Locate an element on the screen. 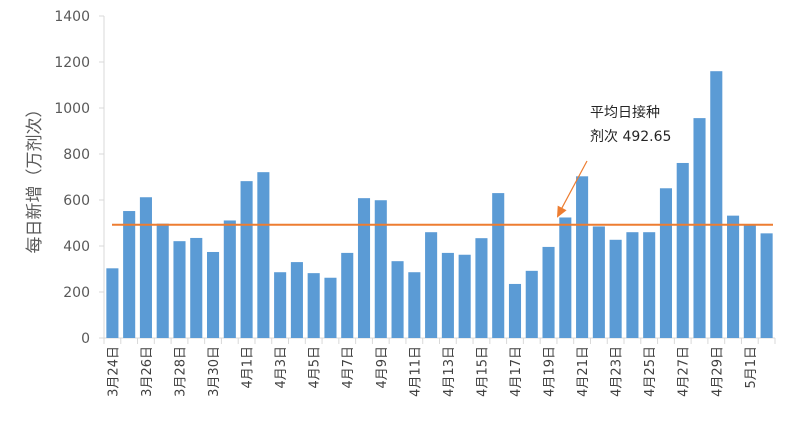 This screenshot has height=424, width=797. x-tick-label: 4月13日 is located at coordinates (449, 371).